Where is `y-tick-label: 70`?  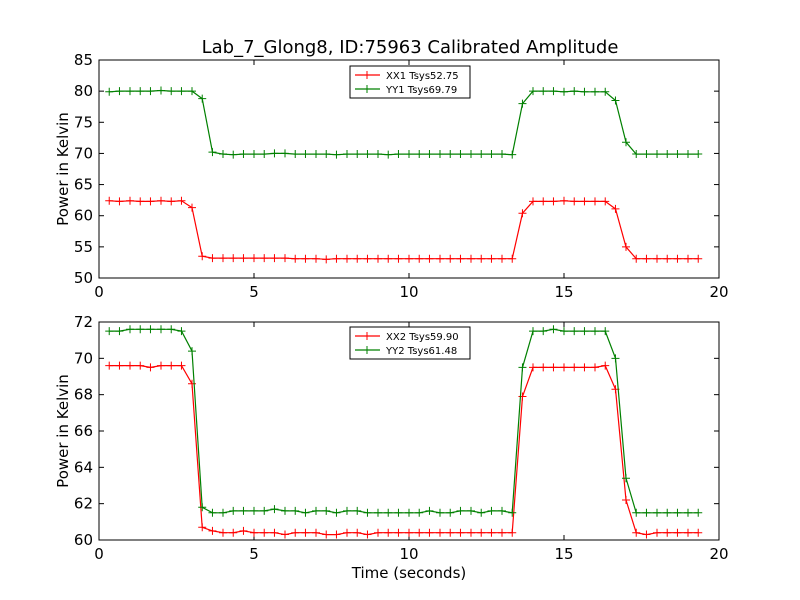 y-tick-label: 70 is located at coordinates (83, 153).